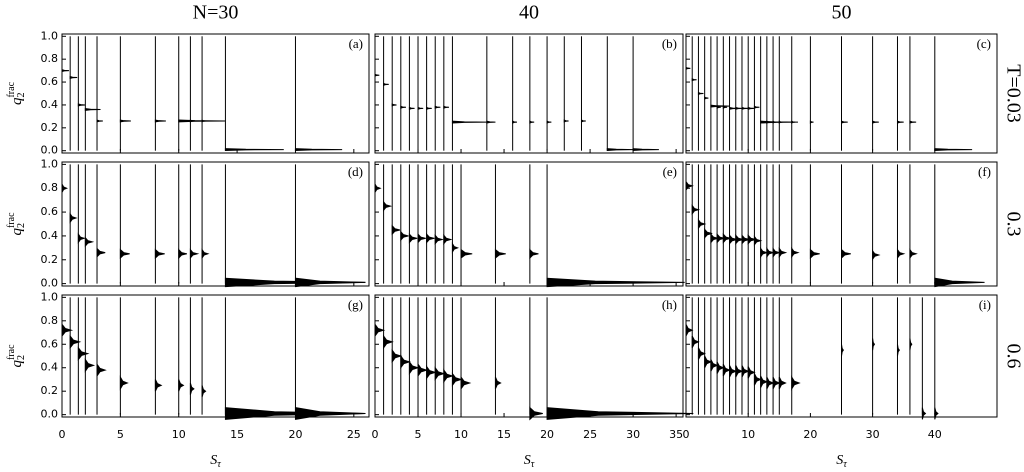  What do you see at coordinates (984, 171) in the screenshot?
I see `panel-label: (f)` at bounding box center [984, 171].